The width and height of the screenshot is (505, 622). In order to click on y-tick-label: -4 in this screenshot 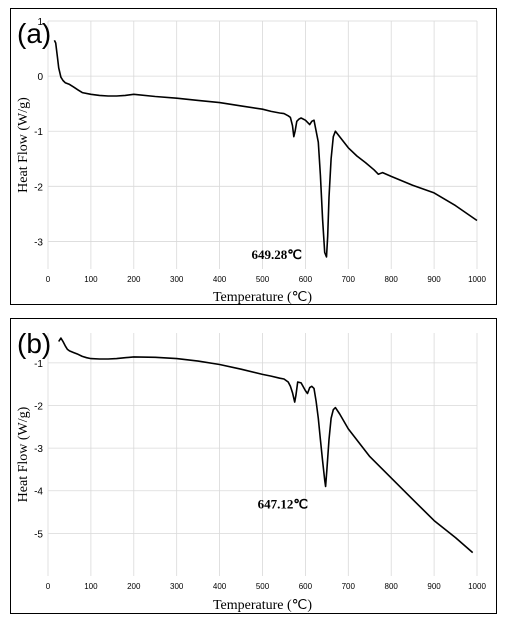, I will do `click(38, 492)`.